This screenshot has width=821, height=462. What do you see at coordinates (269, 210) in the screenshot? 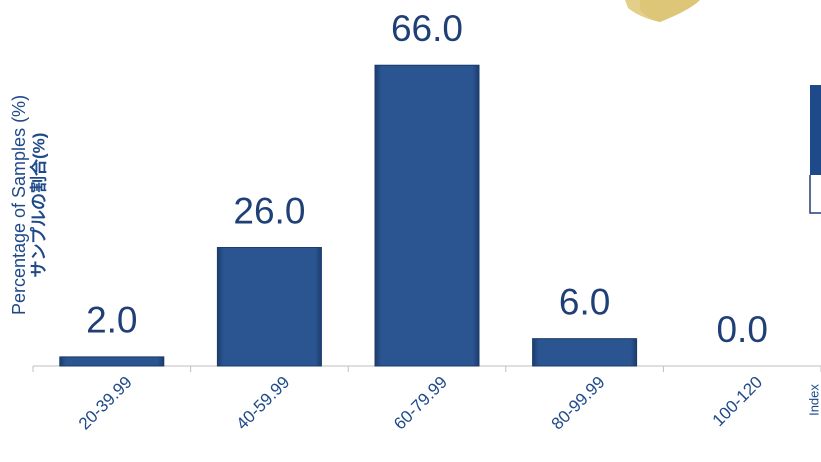
I see `value-label: 26.0` at bounding box center [269, 210].